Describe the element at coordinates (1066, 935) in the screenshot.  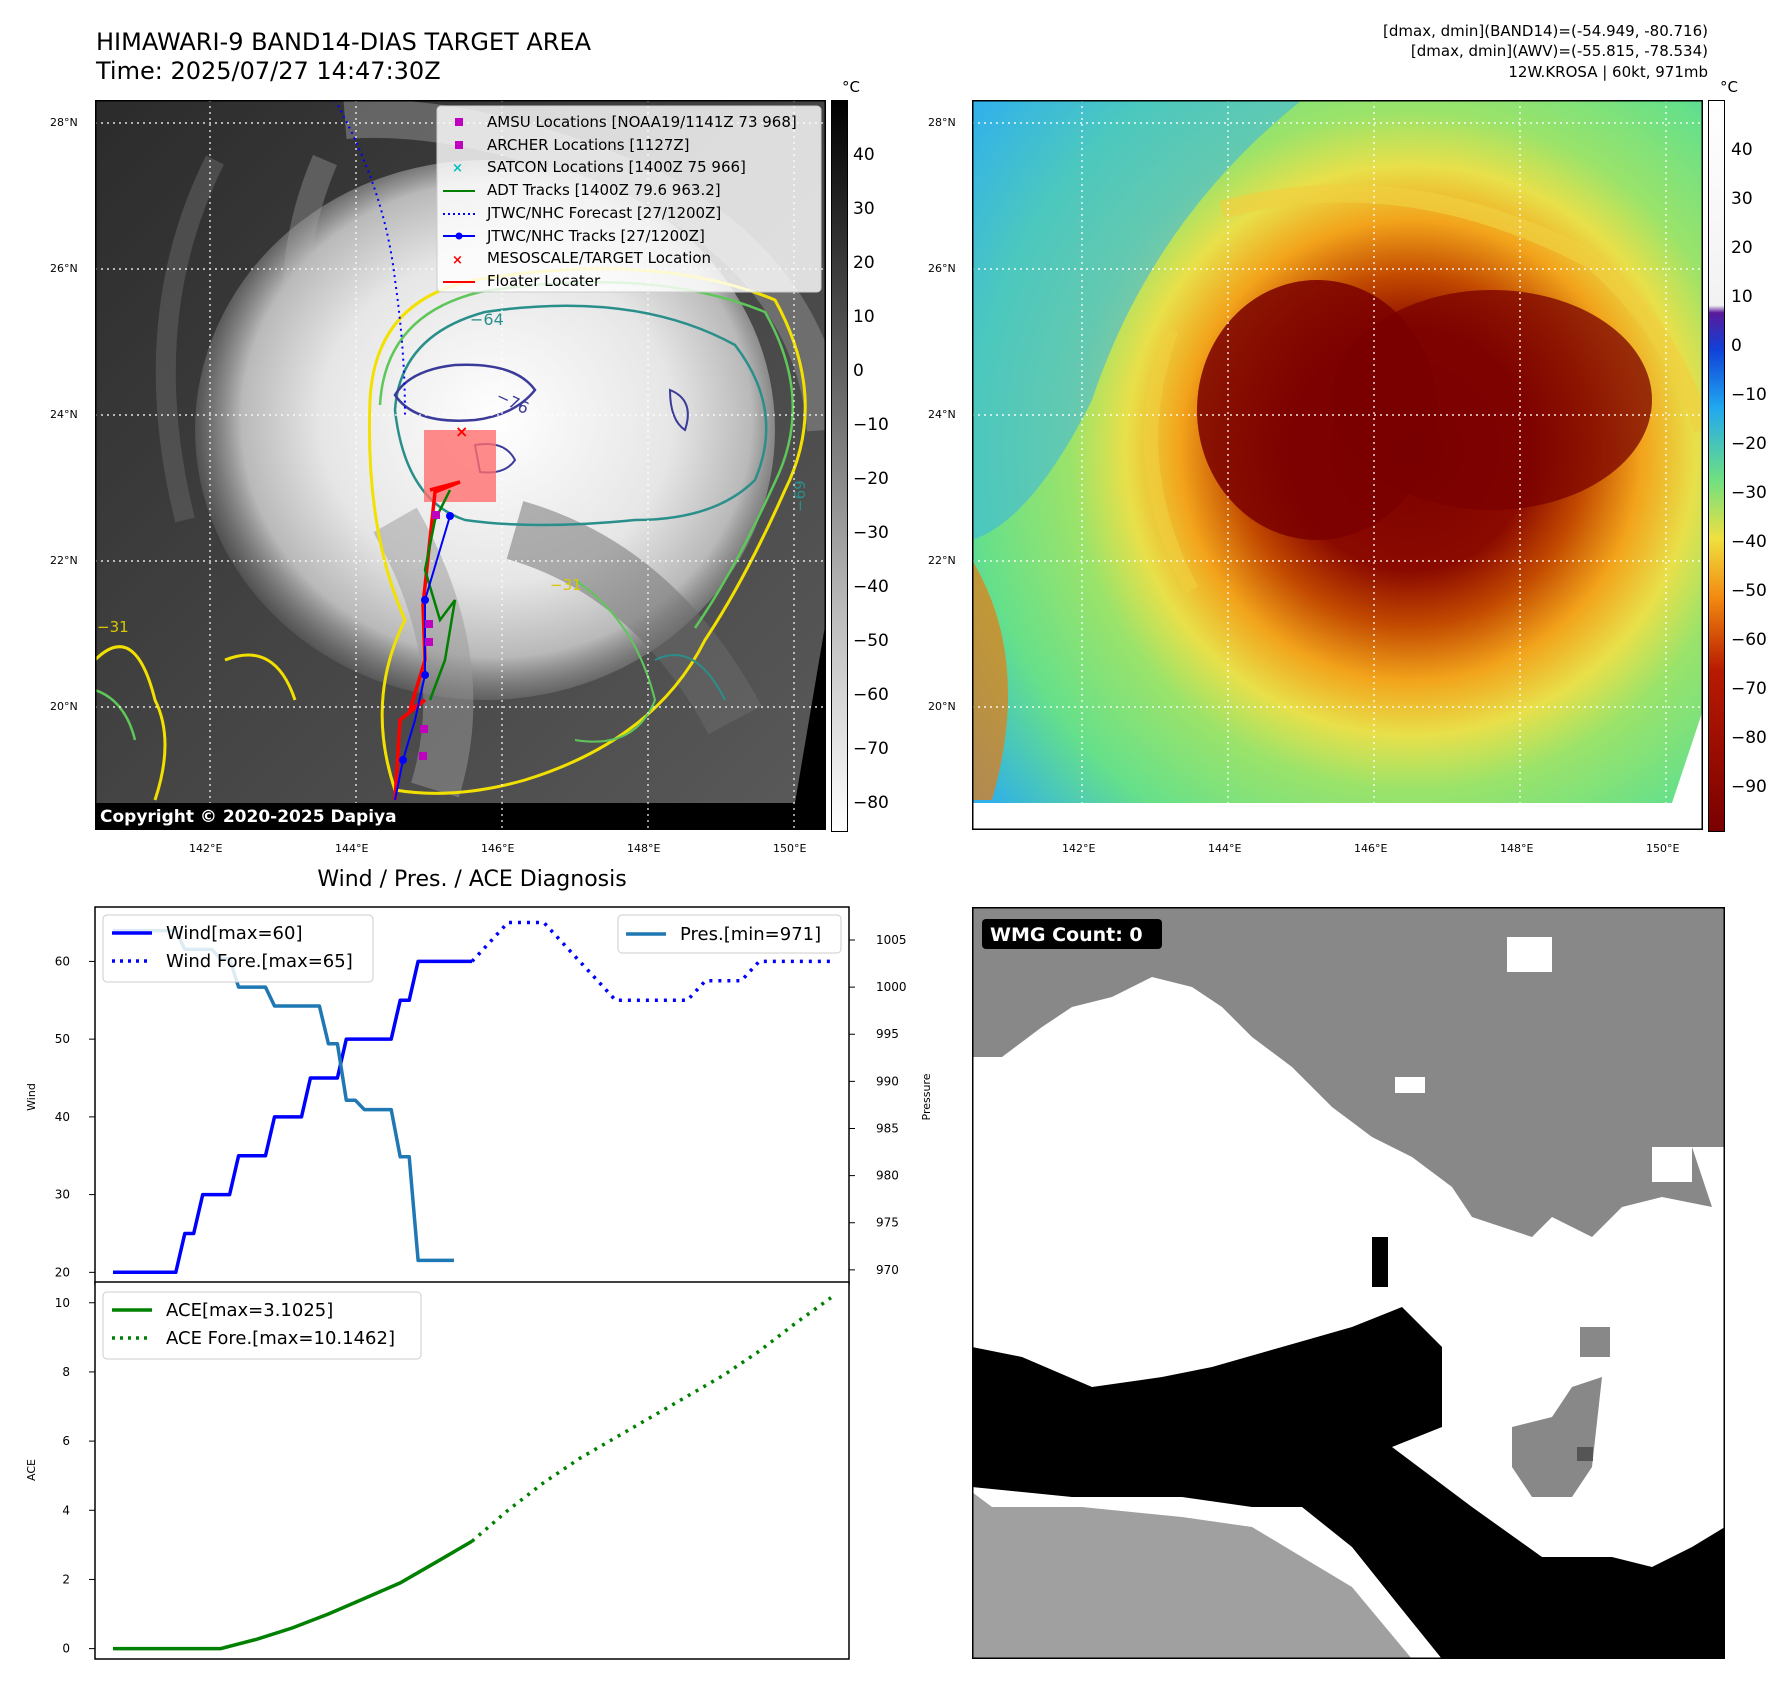
I see `wmg-count-badge: WMG Count: 0` at that location.